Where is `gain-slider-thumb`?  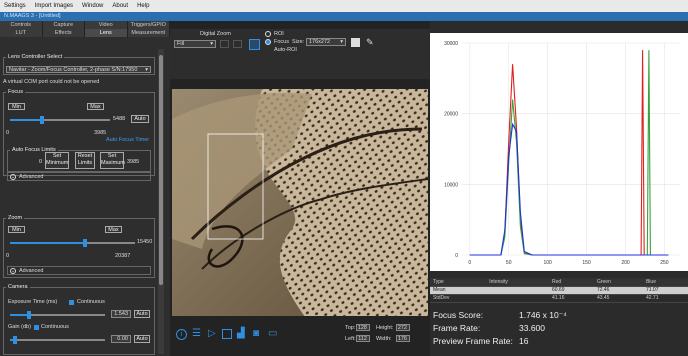
gain-slider-thumb is located at coordinates (15, 340).